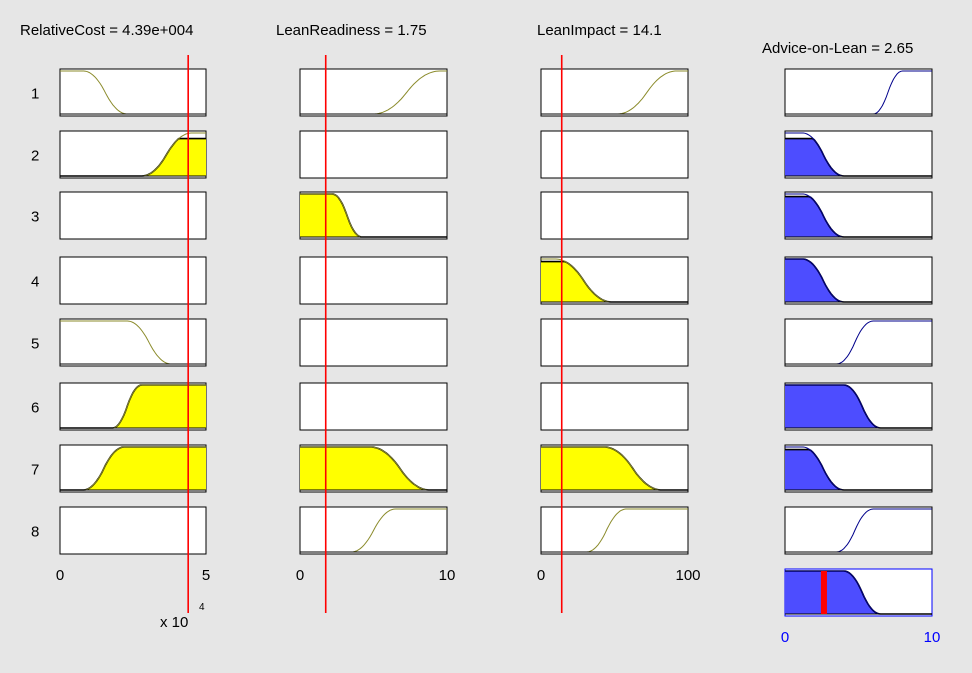  Describe the element at coordinates (202, 607) in the screenshot. I see `exponent-superscript: 4` at that location.